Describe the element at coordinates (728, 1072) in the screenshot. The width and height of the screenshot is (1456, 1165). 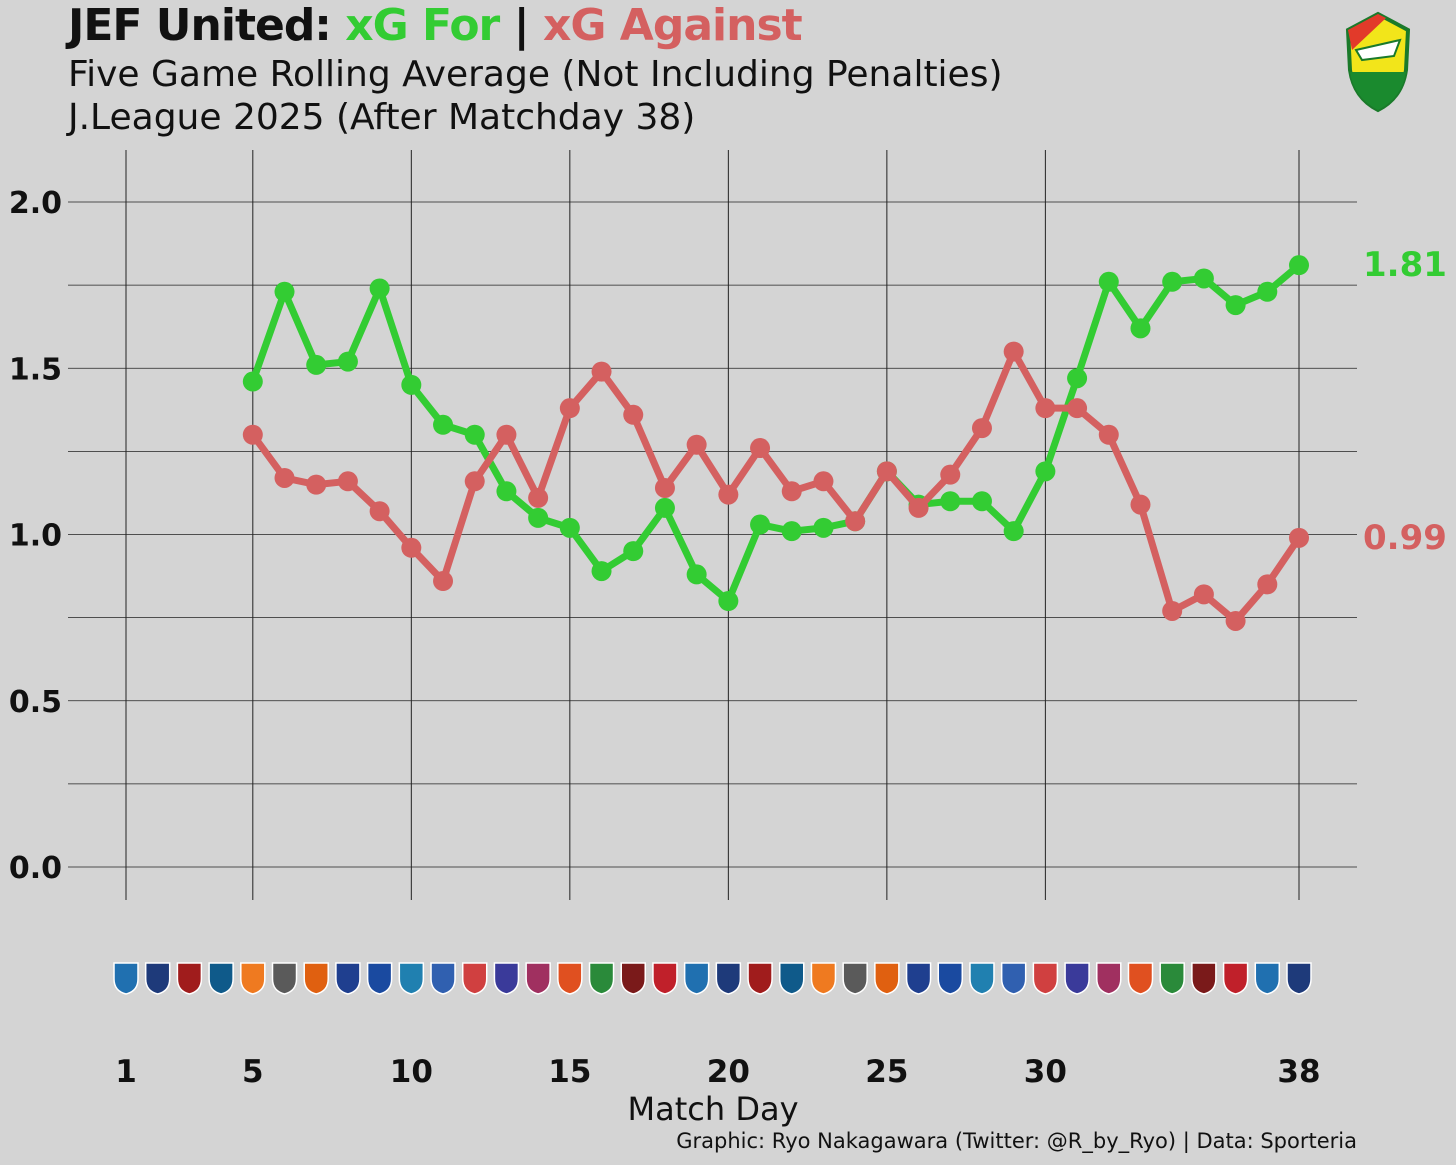
I see `x-tick-label: 20` at that location.